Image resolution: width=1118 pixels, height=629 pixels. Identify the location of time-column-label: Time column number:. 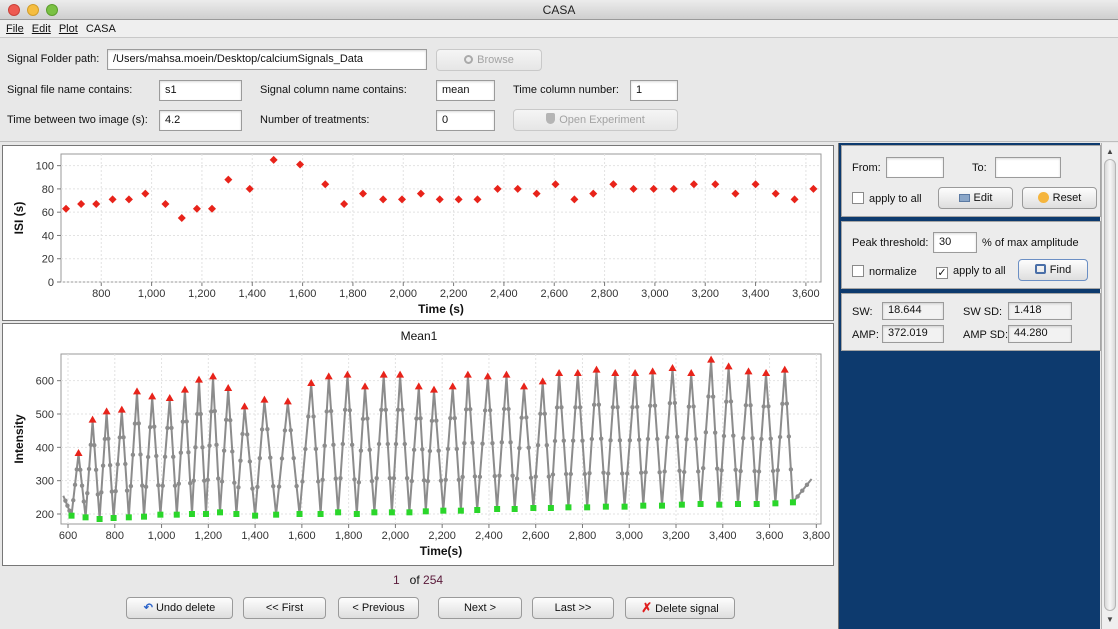
(566, 90).